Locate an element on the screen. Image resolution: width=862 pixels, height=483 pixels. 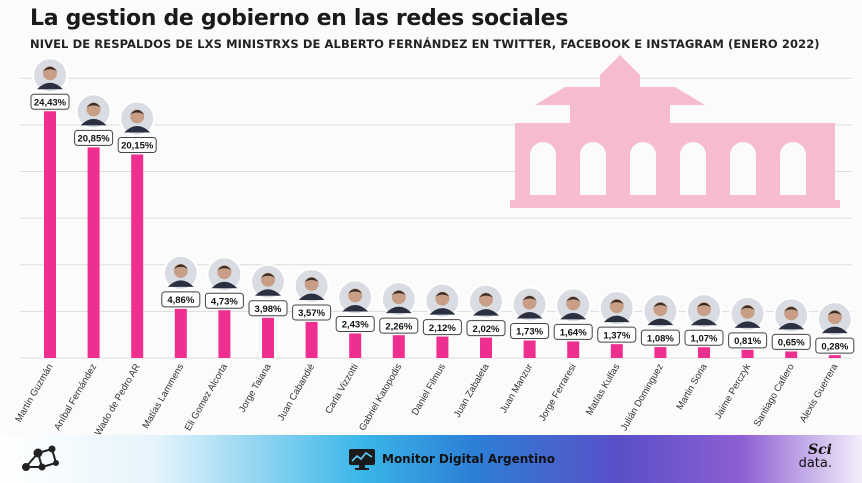
category-label: Jorge Ferraresi is located at coordinates (558, 392).